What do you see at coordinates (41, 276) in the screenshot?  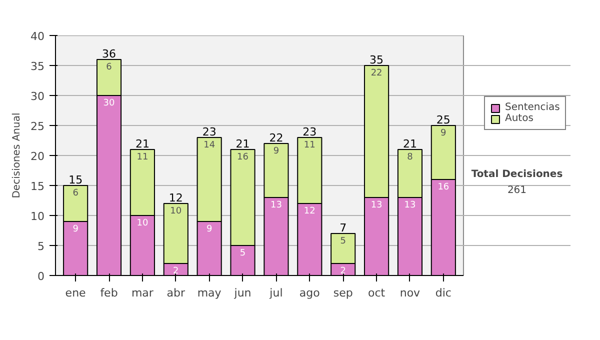 I see `y-tick-label: 0` at bounding box center [41, 276].